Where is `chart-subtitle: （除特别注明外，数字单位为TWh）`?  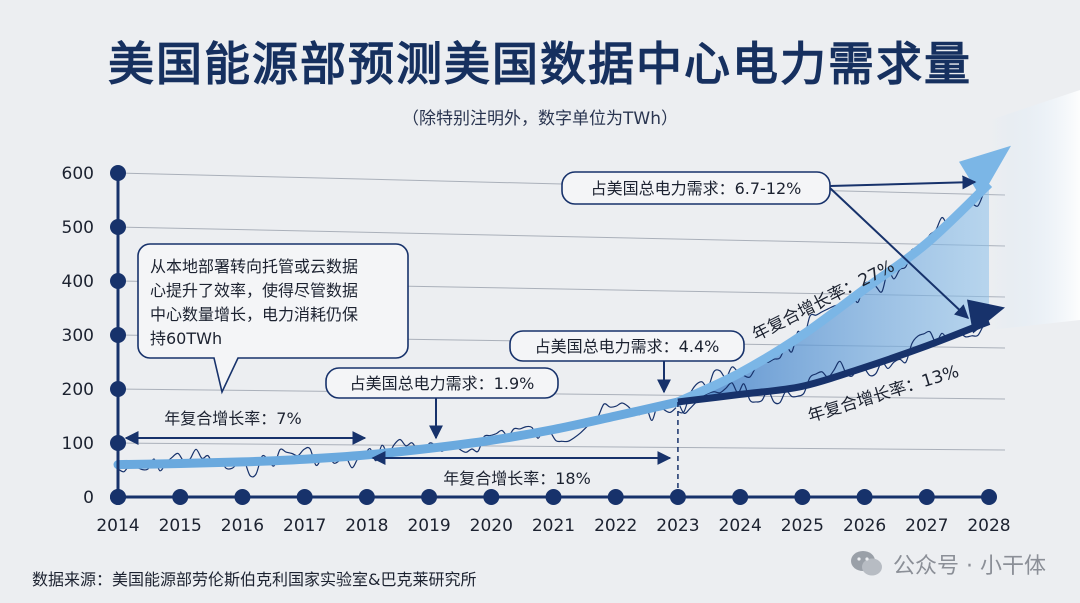 chart-subtitle: （除特别注明外，数字单位为TWh） is located at coordinates (540, 119).